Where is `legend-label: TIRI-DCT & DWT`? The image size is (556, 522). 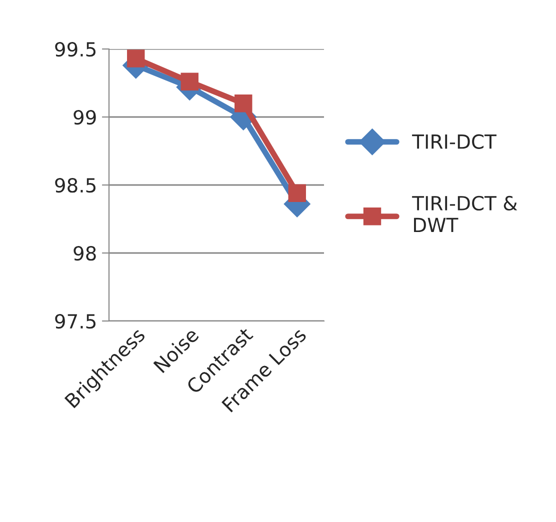
legend-label: TIRI-DCT & DWT is located at coordinates (465, 214).